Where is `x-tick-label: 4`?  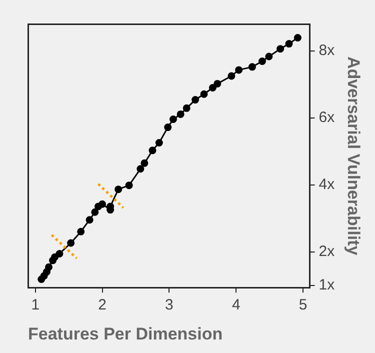
x-tick-label: 4 is located at coordinates (236, 305).